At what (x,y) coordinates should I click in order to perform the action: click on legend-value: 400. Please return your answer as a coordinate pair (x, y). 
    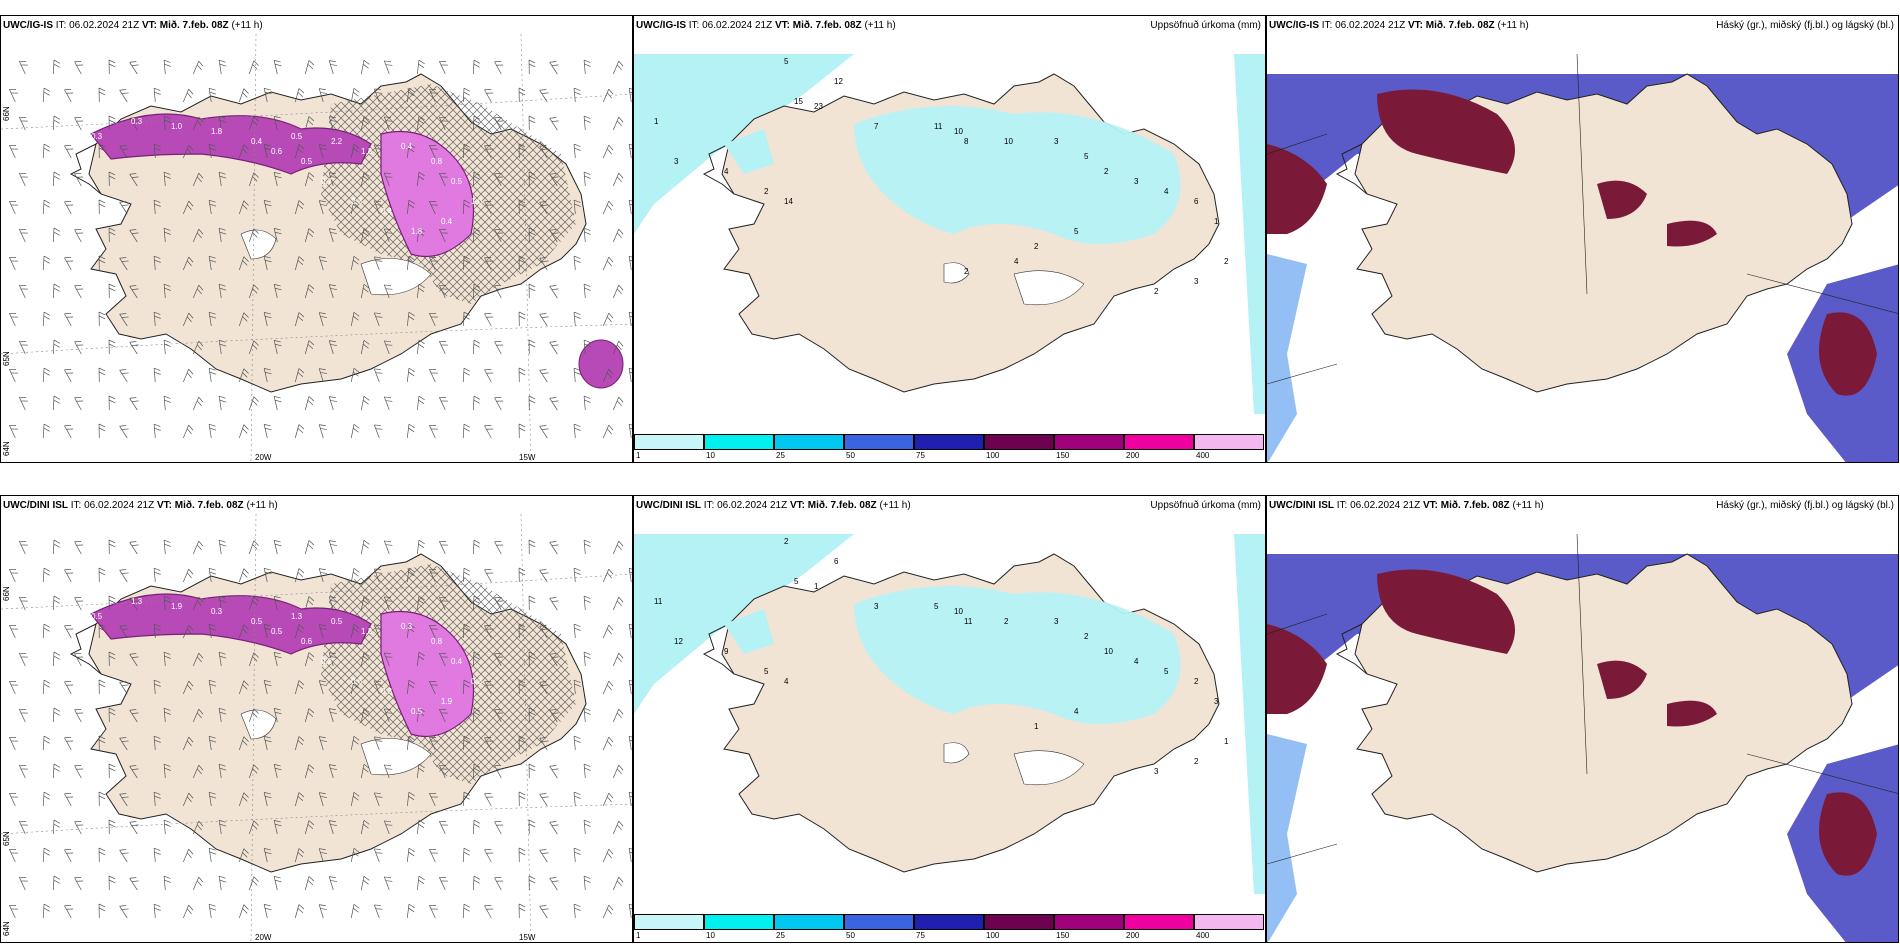
    Looking at the image, I should click on (1203, 935).